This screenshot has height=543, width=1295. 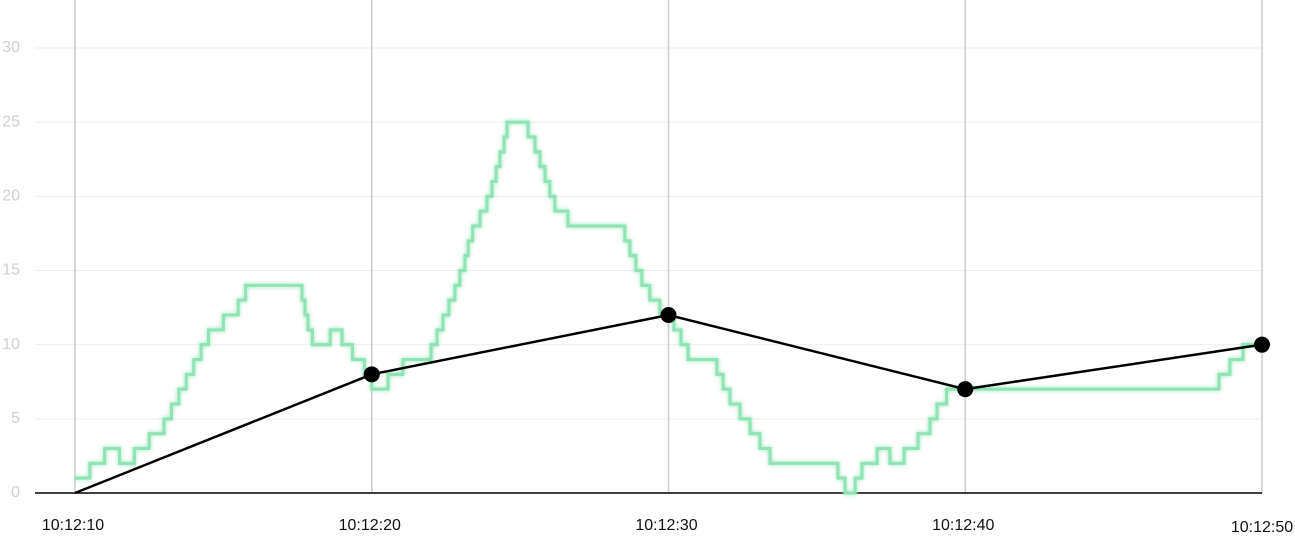 What do you see at coordinates (15, 418) in the screenshot?
I see `y-tick-label: 5` at bounding box center [15, 418].